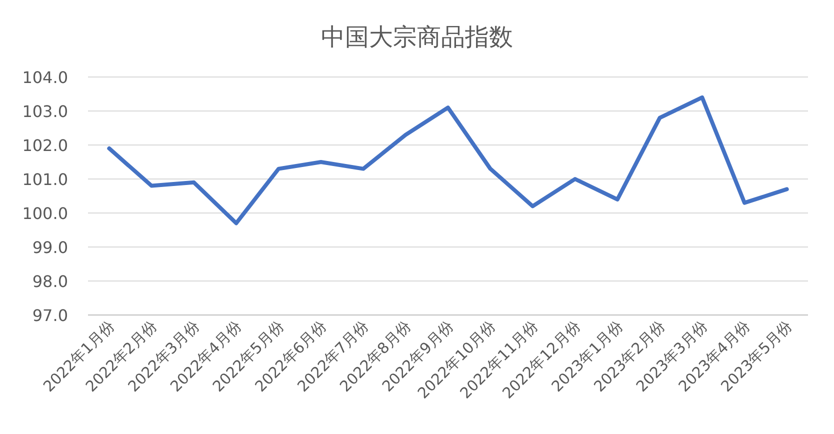 This screenshot has height=434, width=834. I want to click on y-tick-label: 100.0, so click(45, 213).